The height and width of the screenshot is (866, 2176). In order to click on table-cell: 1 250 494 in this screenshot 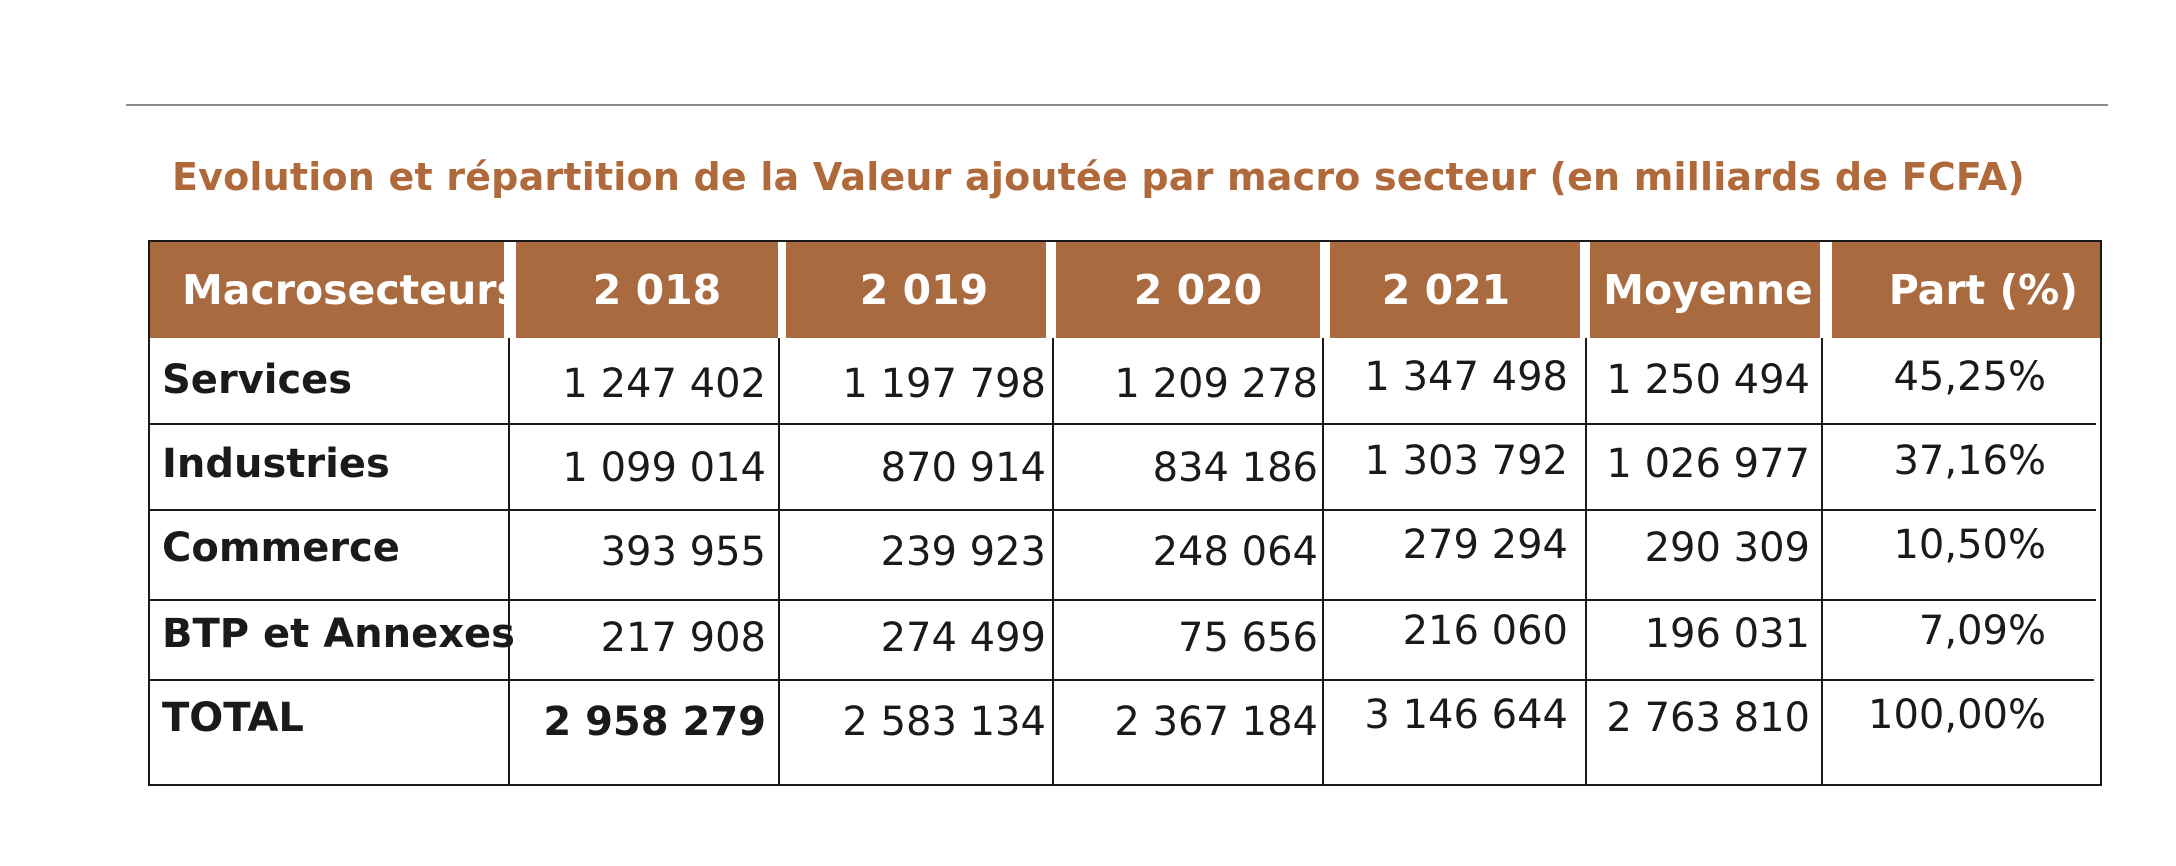, I will do `click(1708, 380)`.